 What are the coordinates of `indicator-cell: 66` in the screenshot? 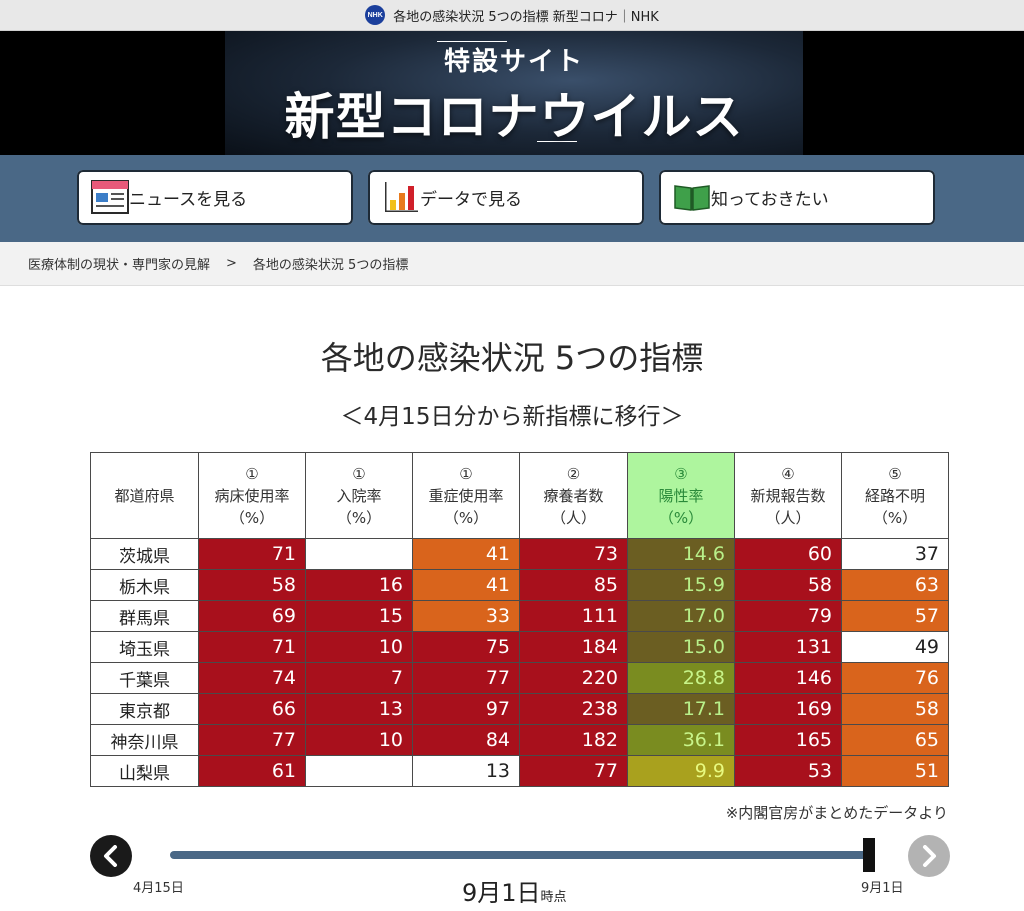 It's located at (252, 709).